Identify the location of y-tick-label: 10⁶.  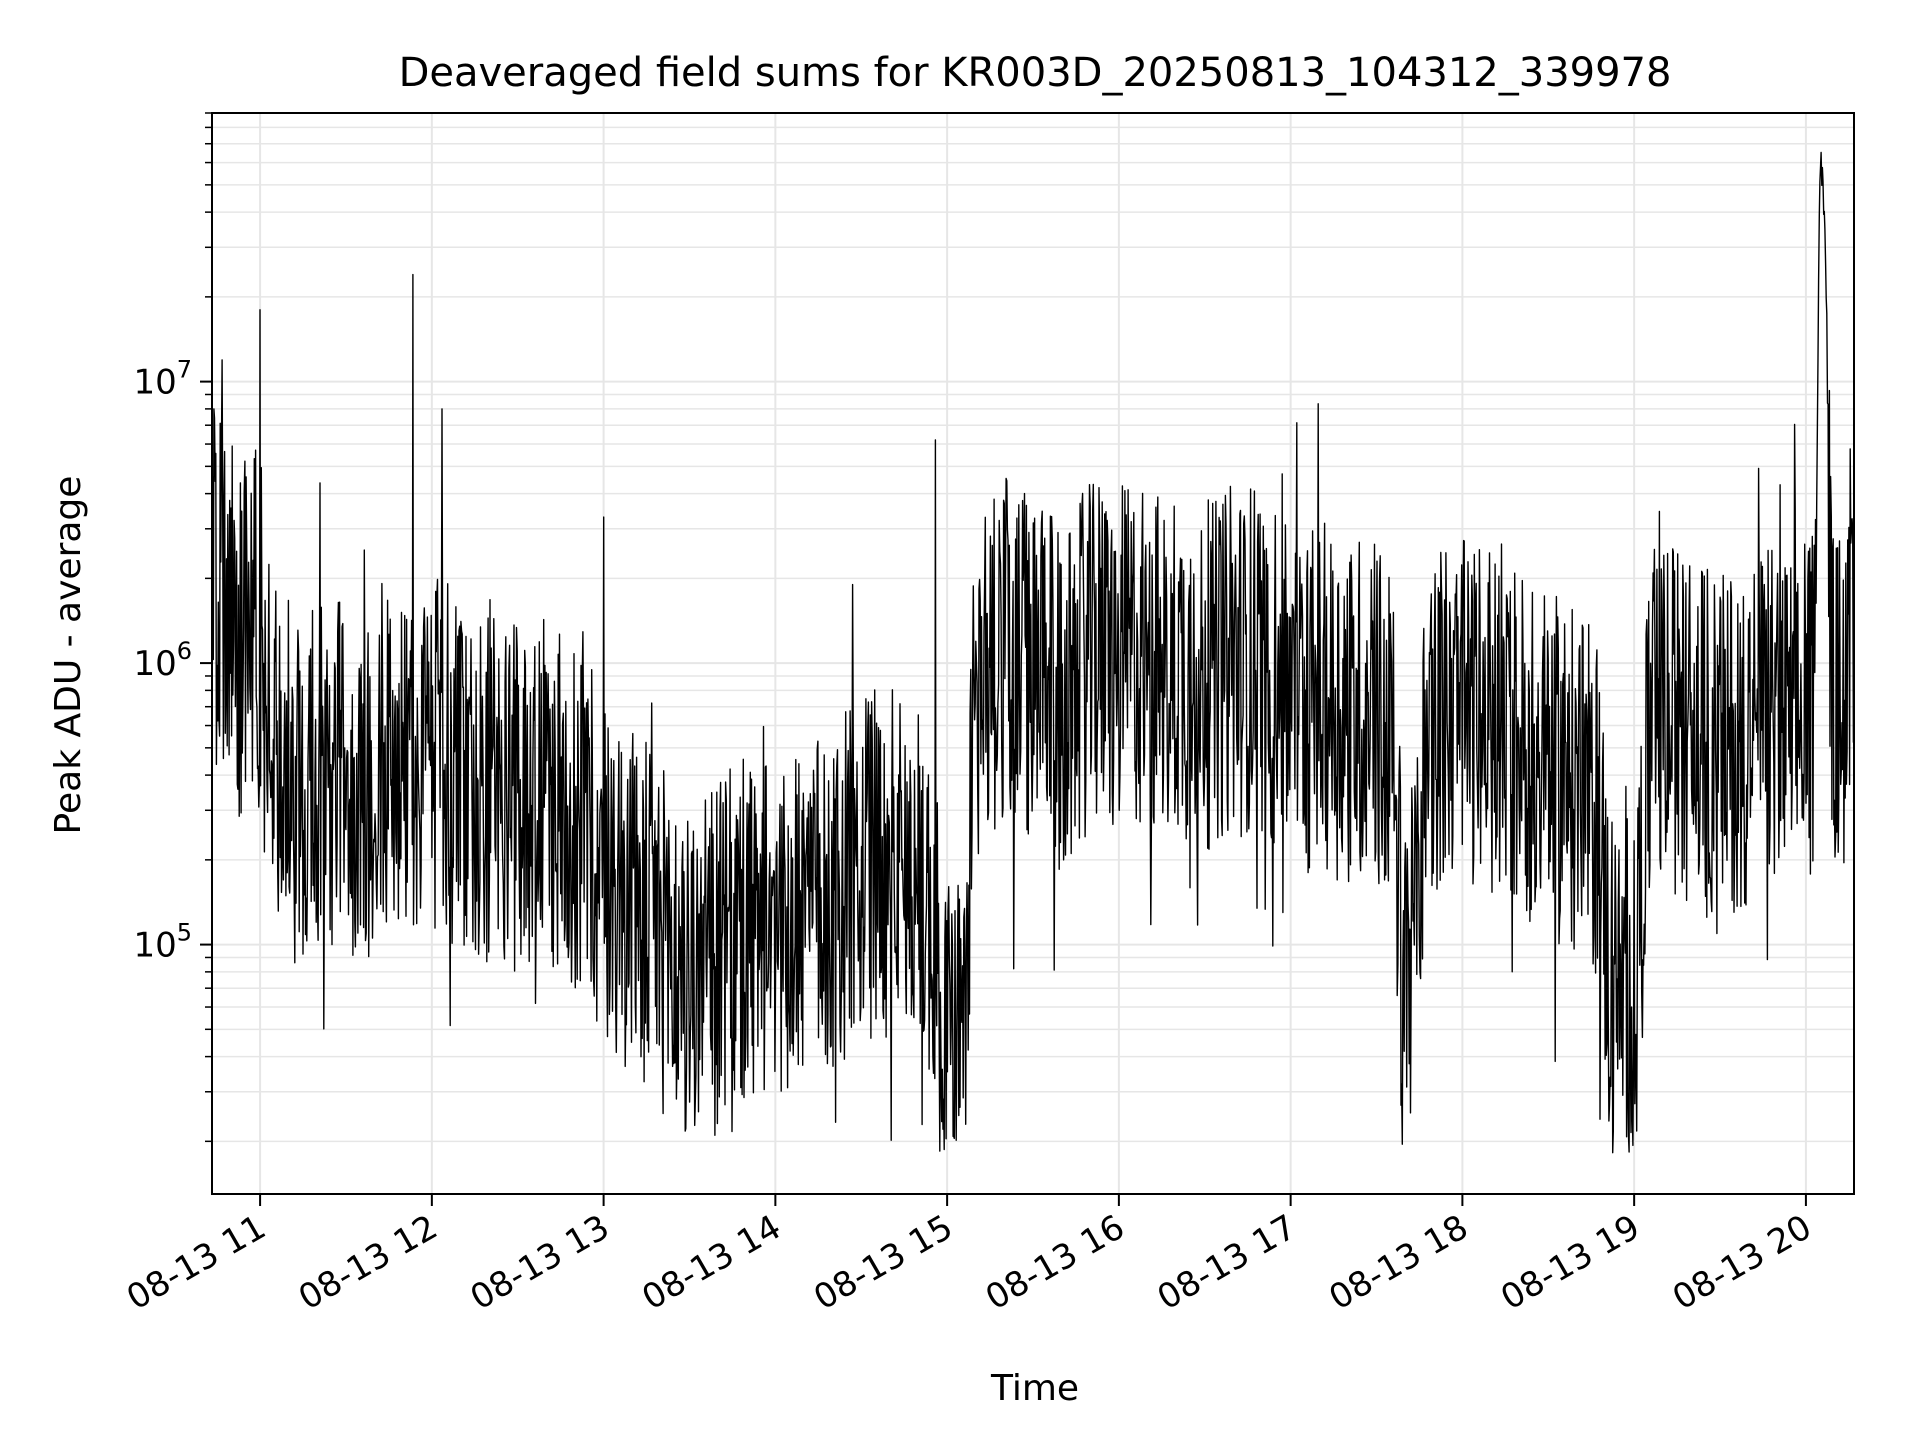
(162, 660).